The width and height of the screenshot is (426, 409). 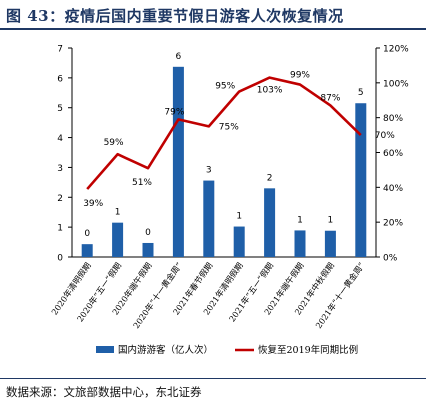 What do you see at coordinates (93, 204) in the screenshot?
I see `line-value-label: 39%` at bounding box center [93, 204].